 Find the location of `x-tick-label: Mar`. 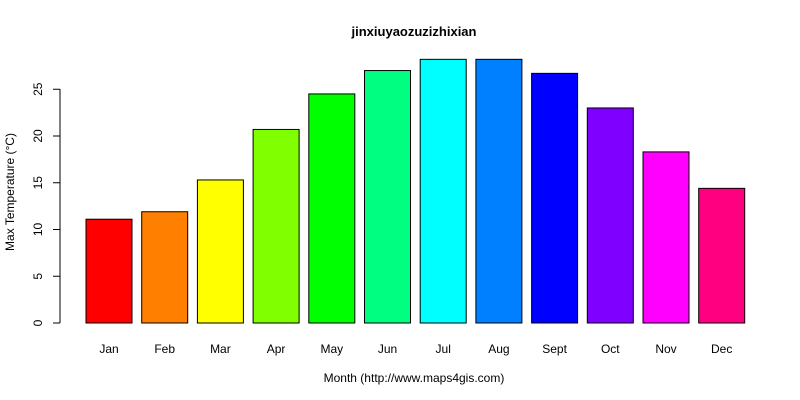

x-tick-label: Mar is located at coordinates (220, 349).